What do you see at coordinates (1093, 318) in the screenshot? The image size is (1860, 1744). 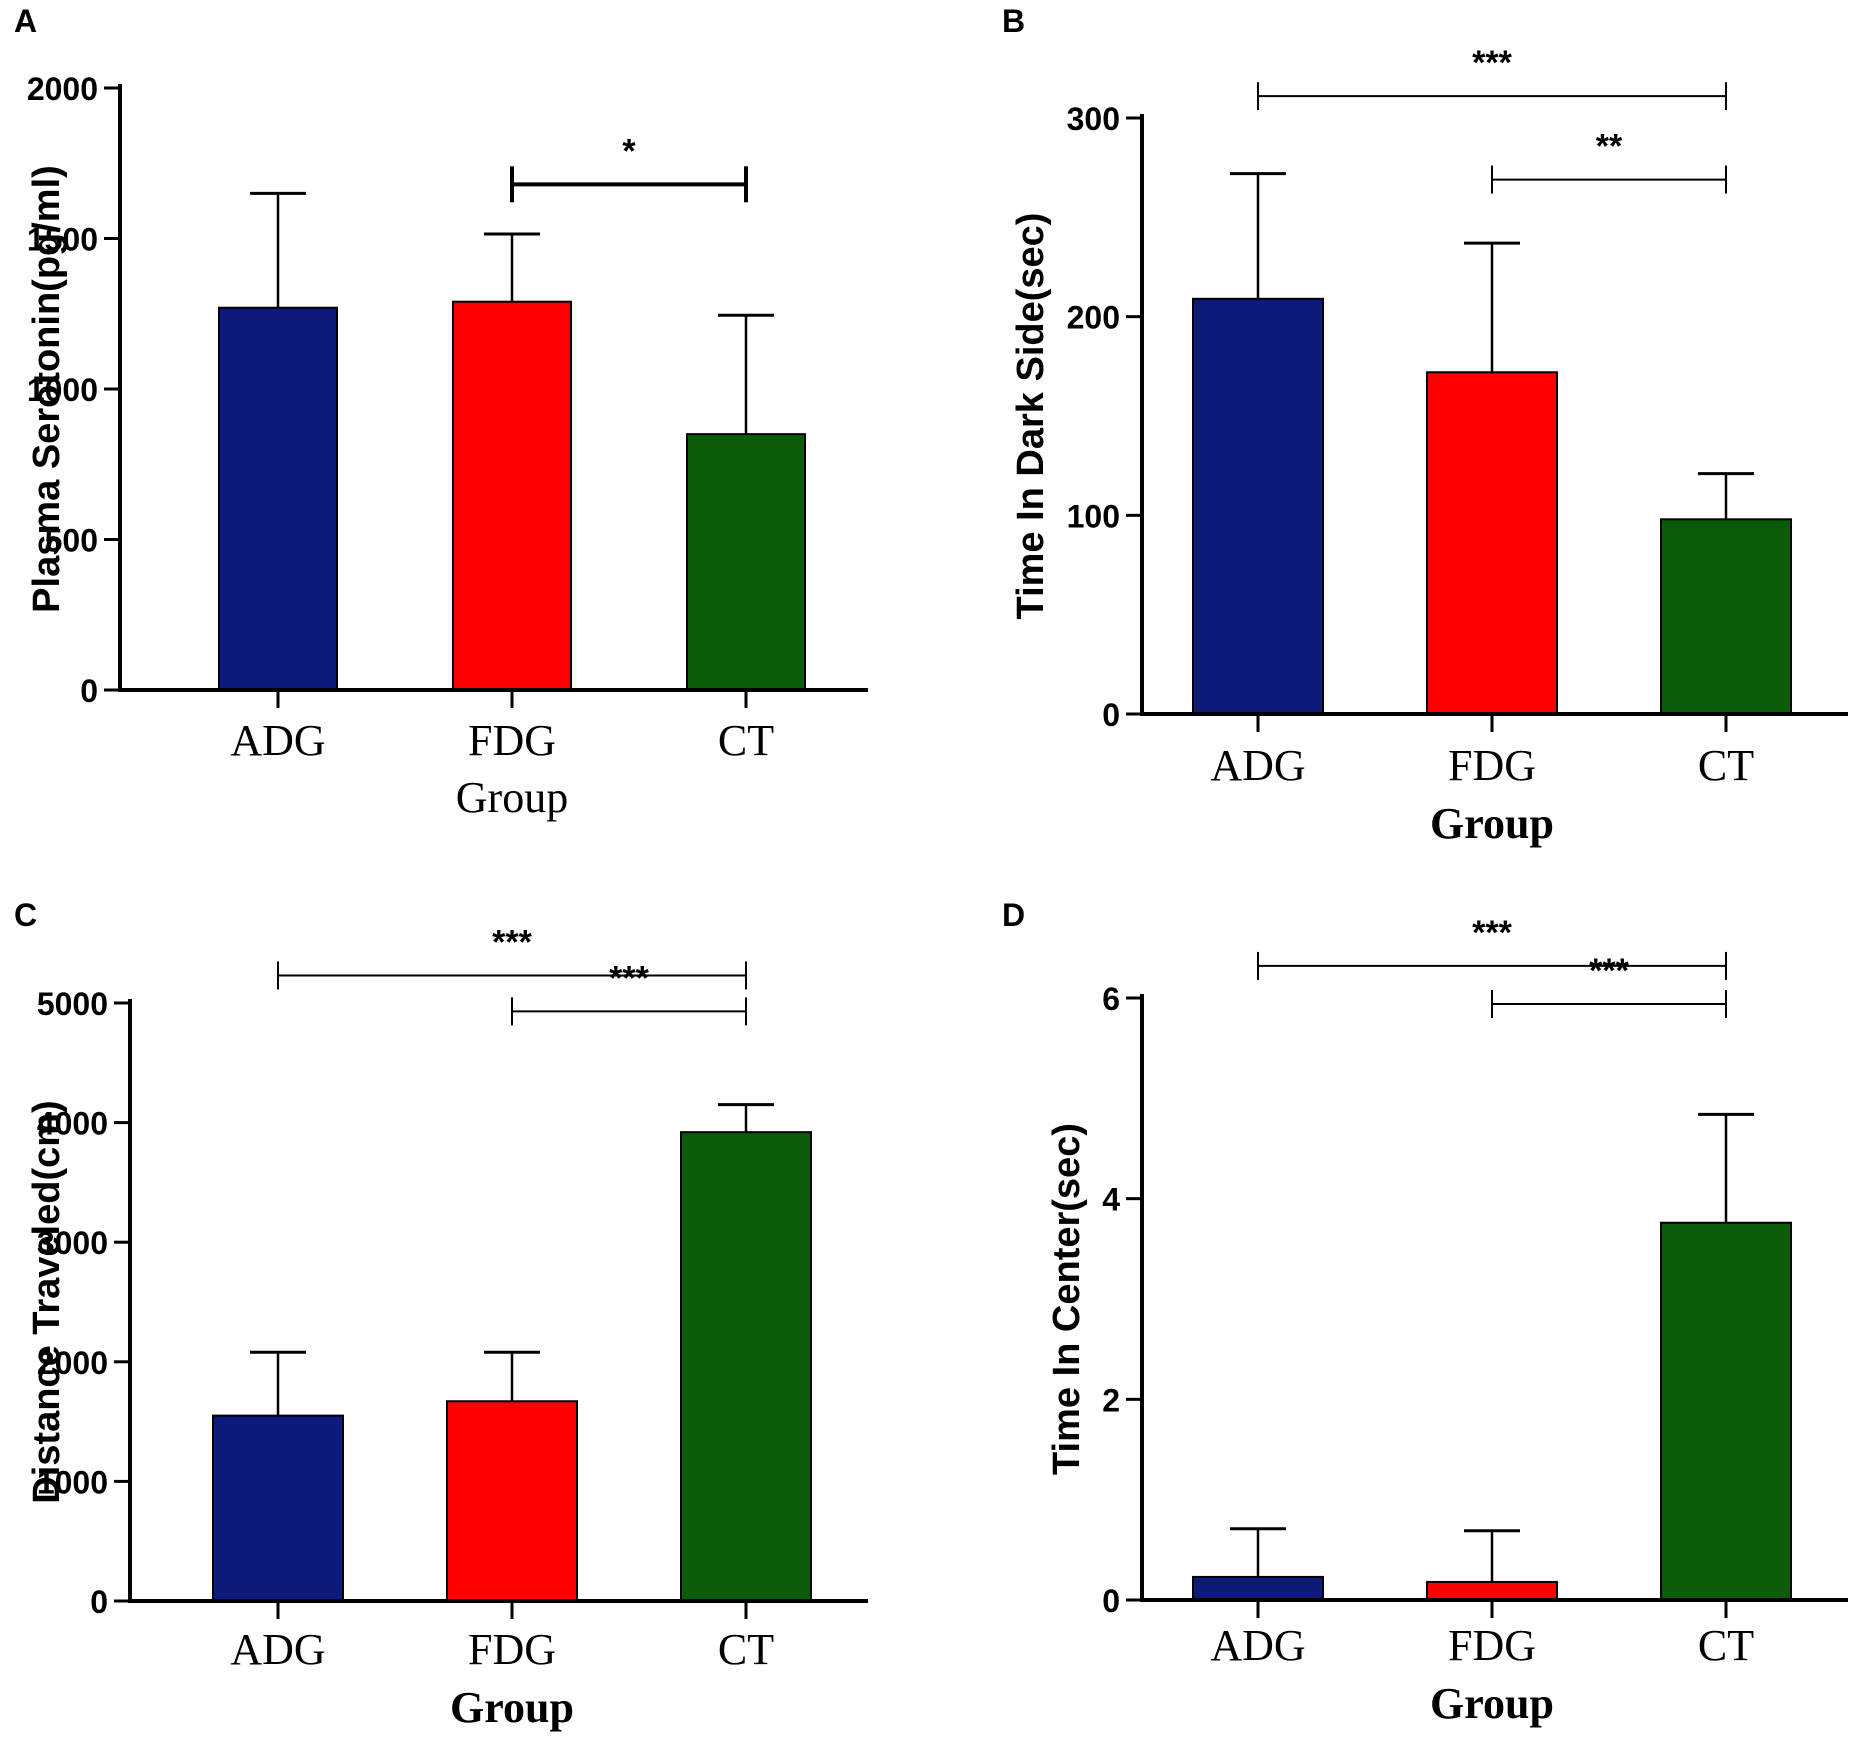 I see `panel-b-y-tick-label: 200` at bounding box center [1093, 318].